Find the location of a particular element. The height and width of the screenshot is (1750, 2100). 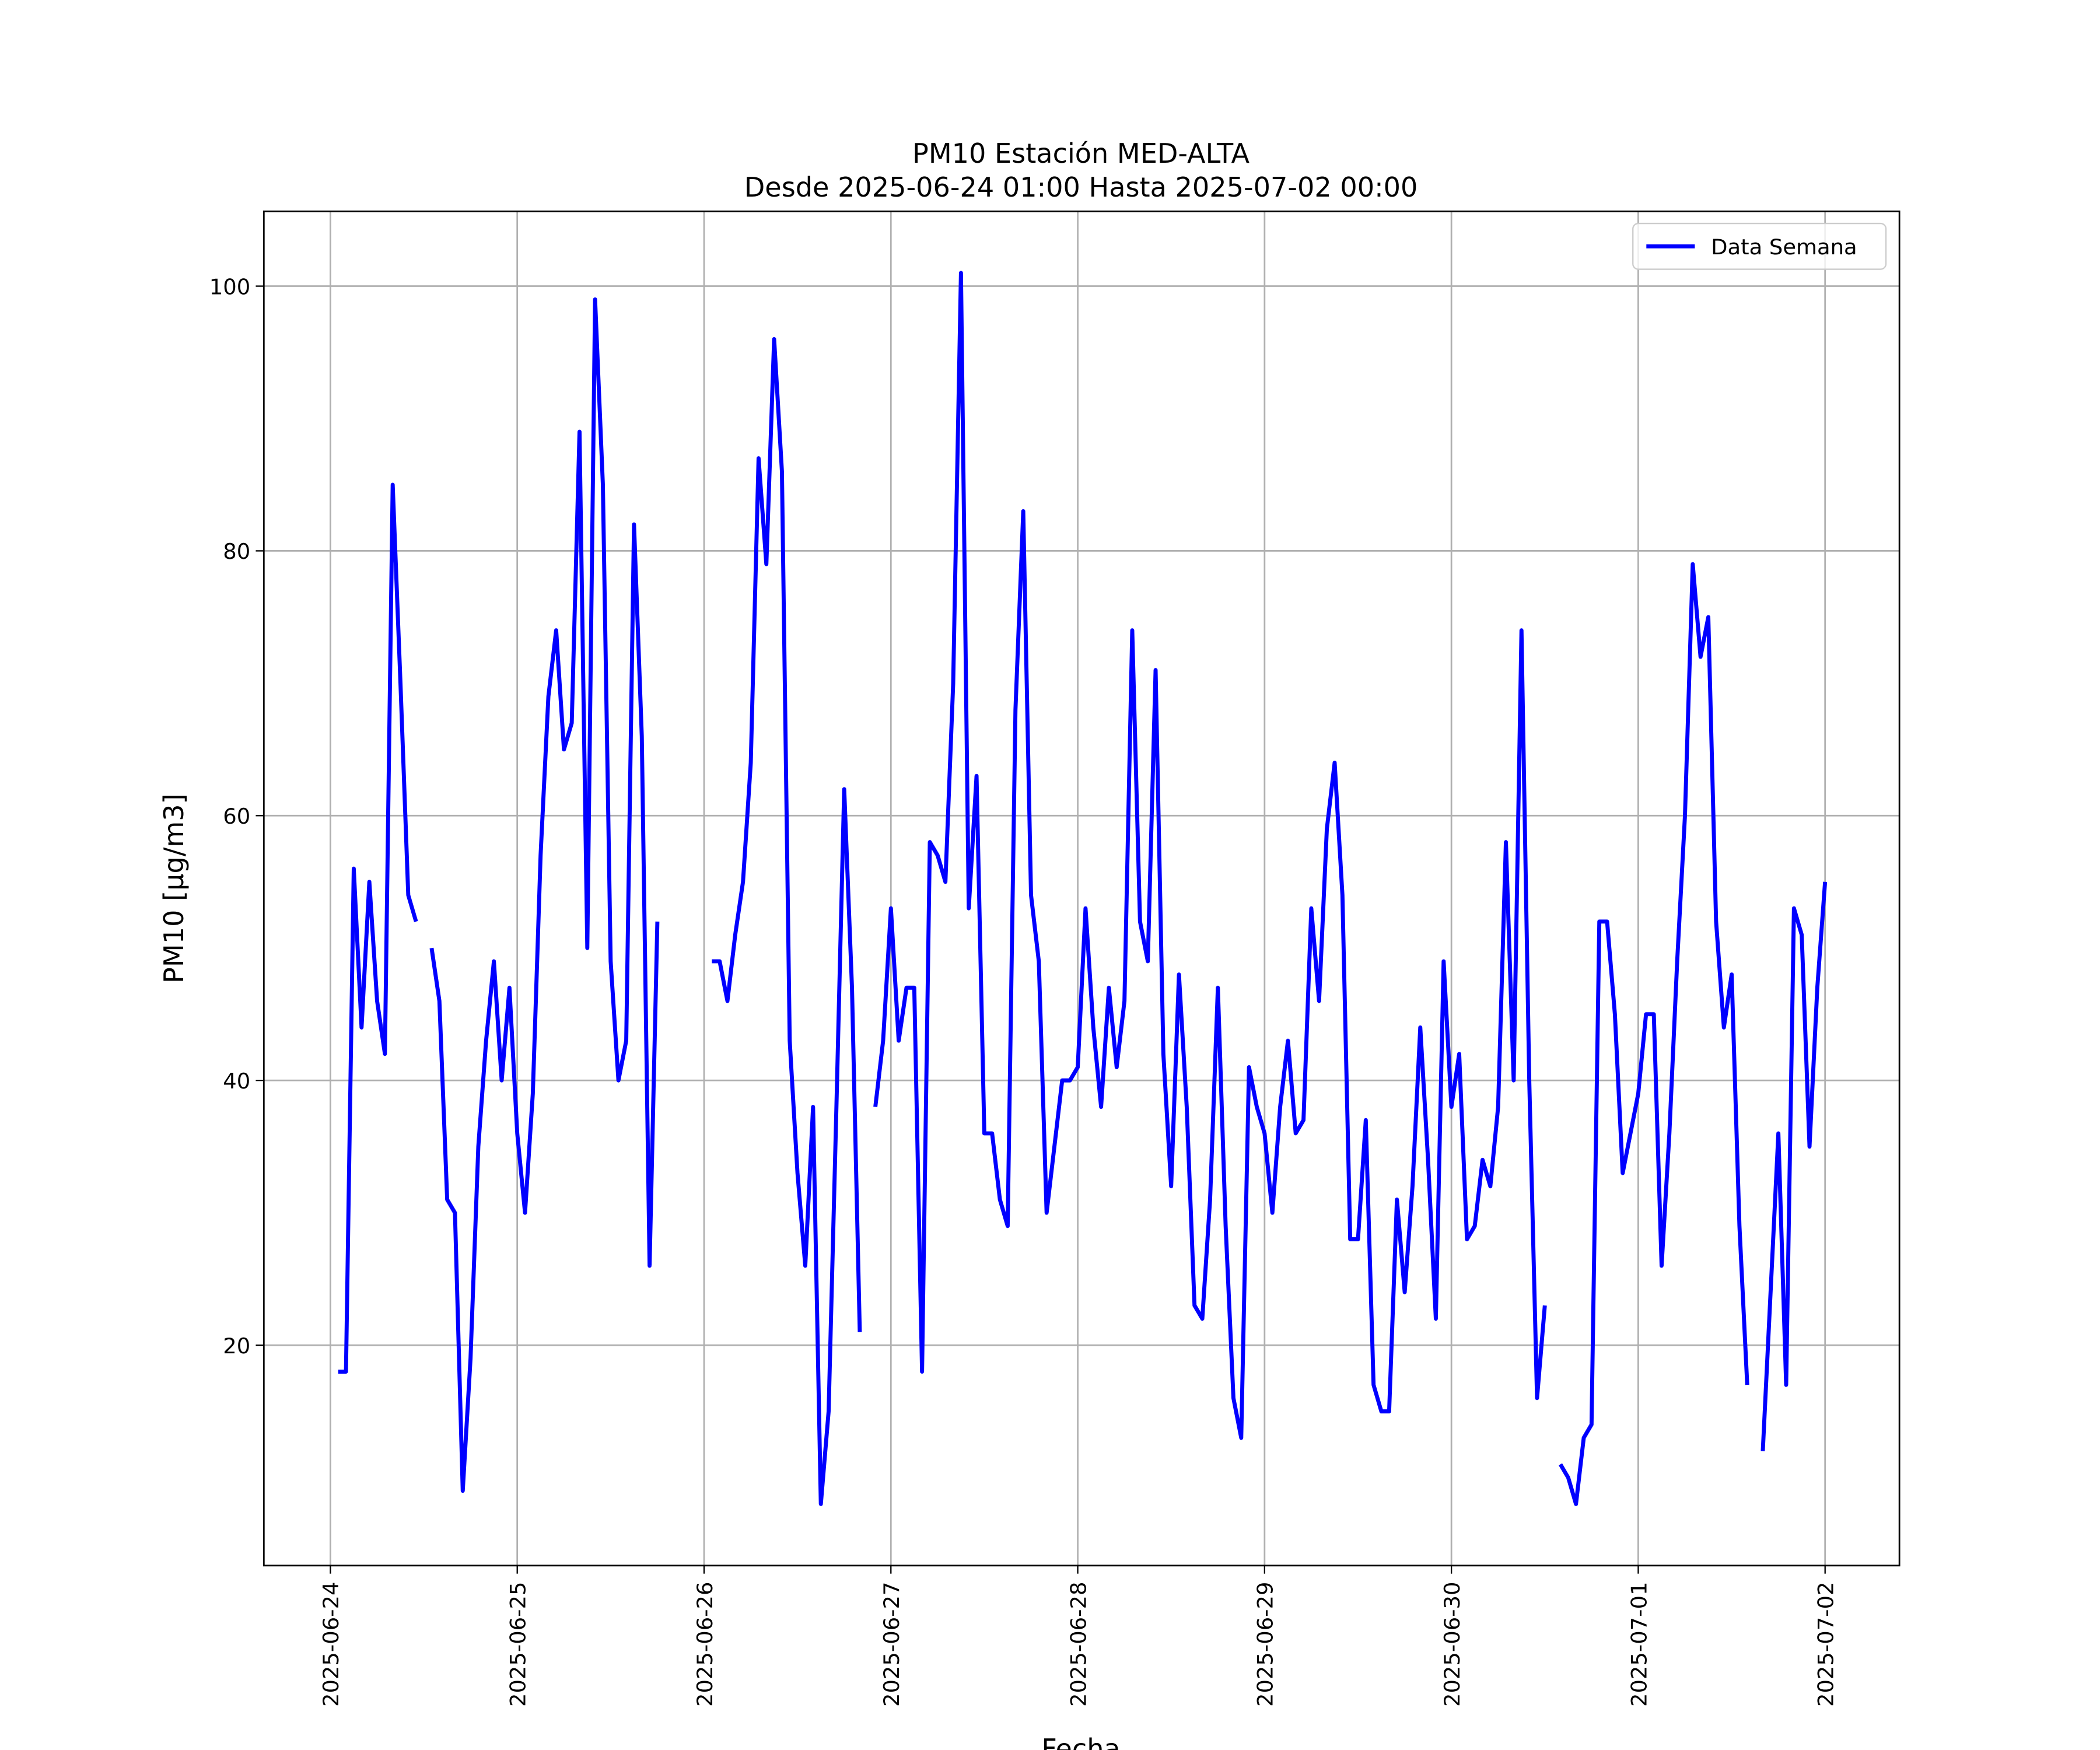

x-tick-label: 2025-06-27 is located at coordinates (891, 1644).